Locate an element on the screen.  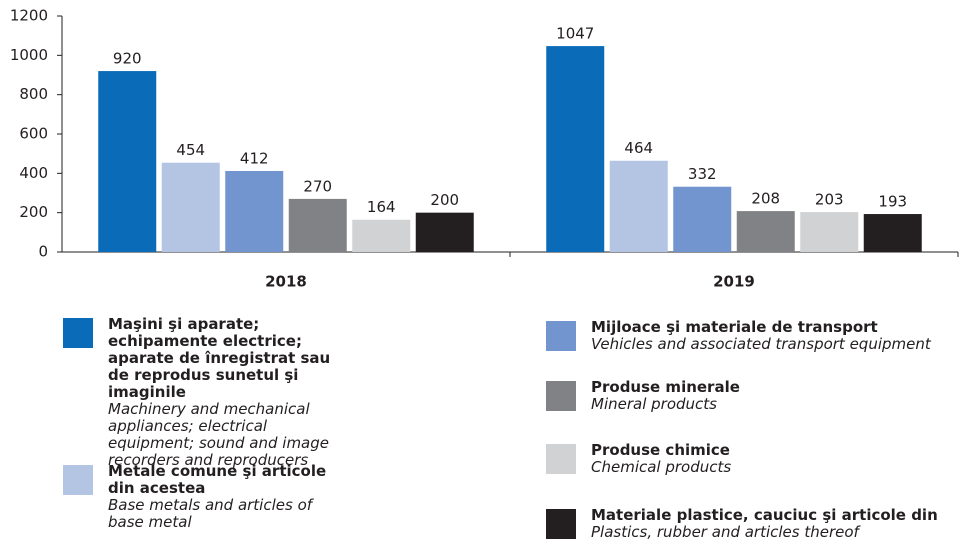
y-tick-label: 200 is located at coordinates (33, 212).